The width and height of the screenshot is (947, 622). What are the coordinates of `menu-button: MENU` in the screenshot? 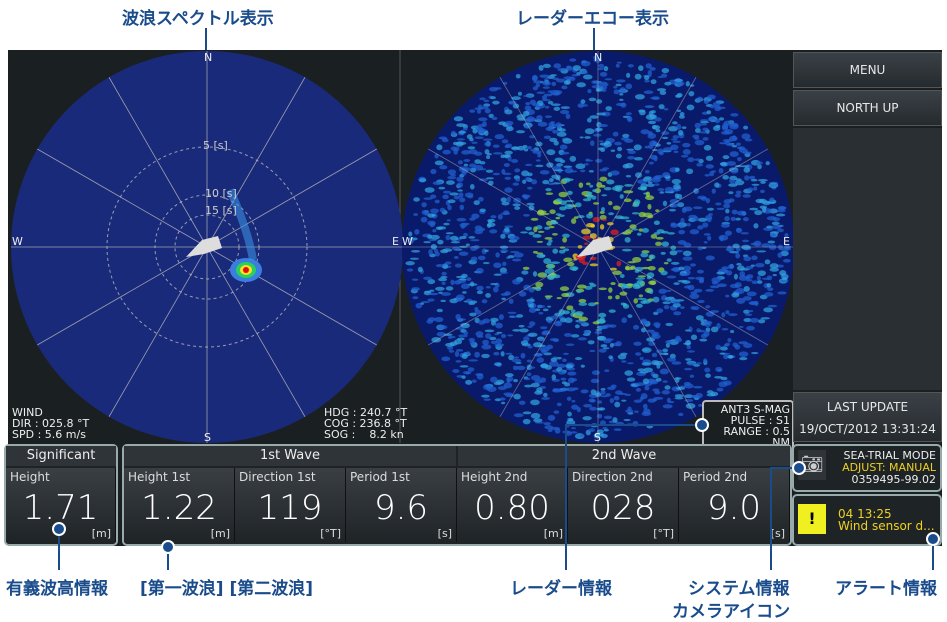 It's located at (867, 70).